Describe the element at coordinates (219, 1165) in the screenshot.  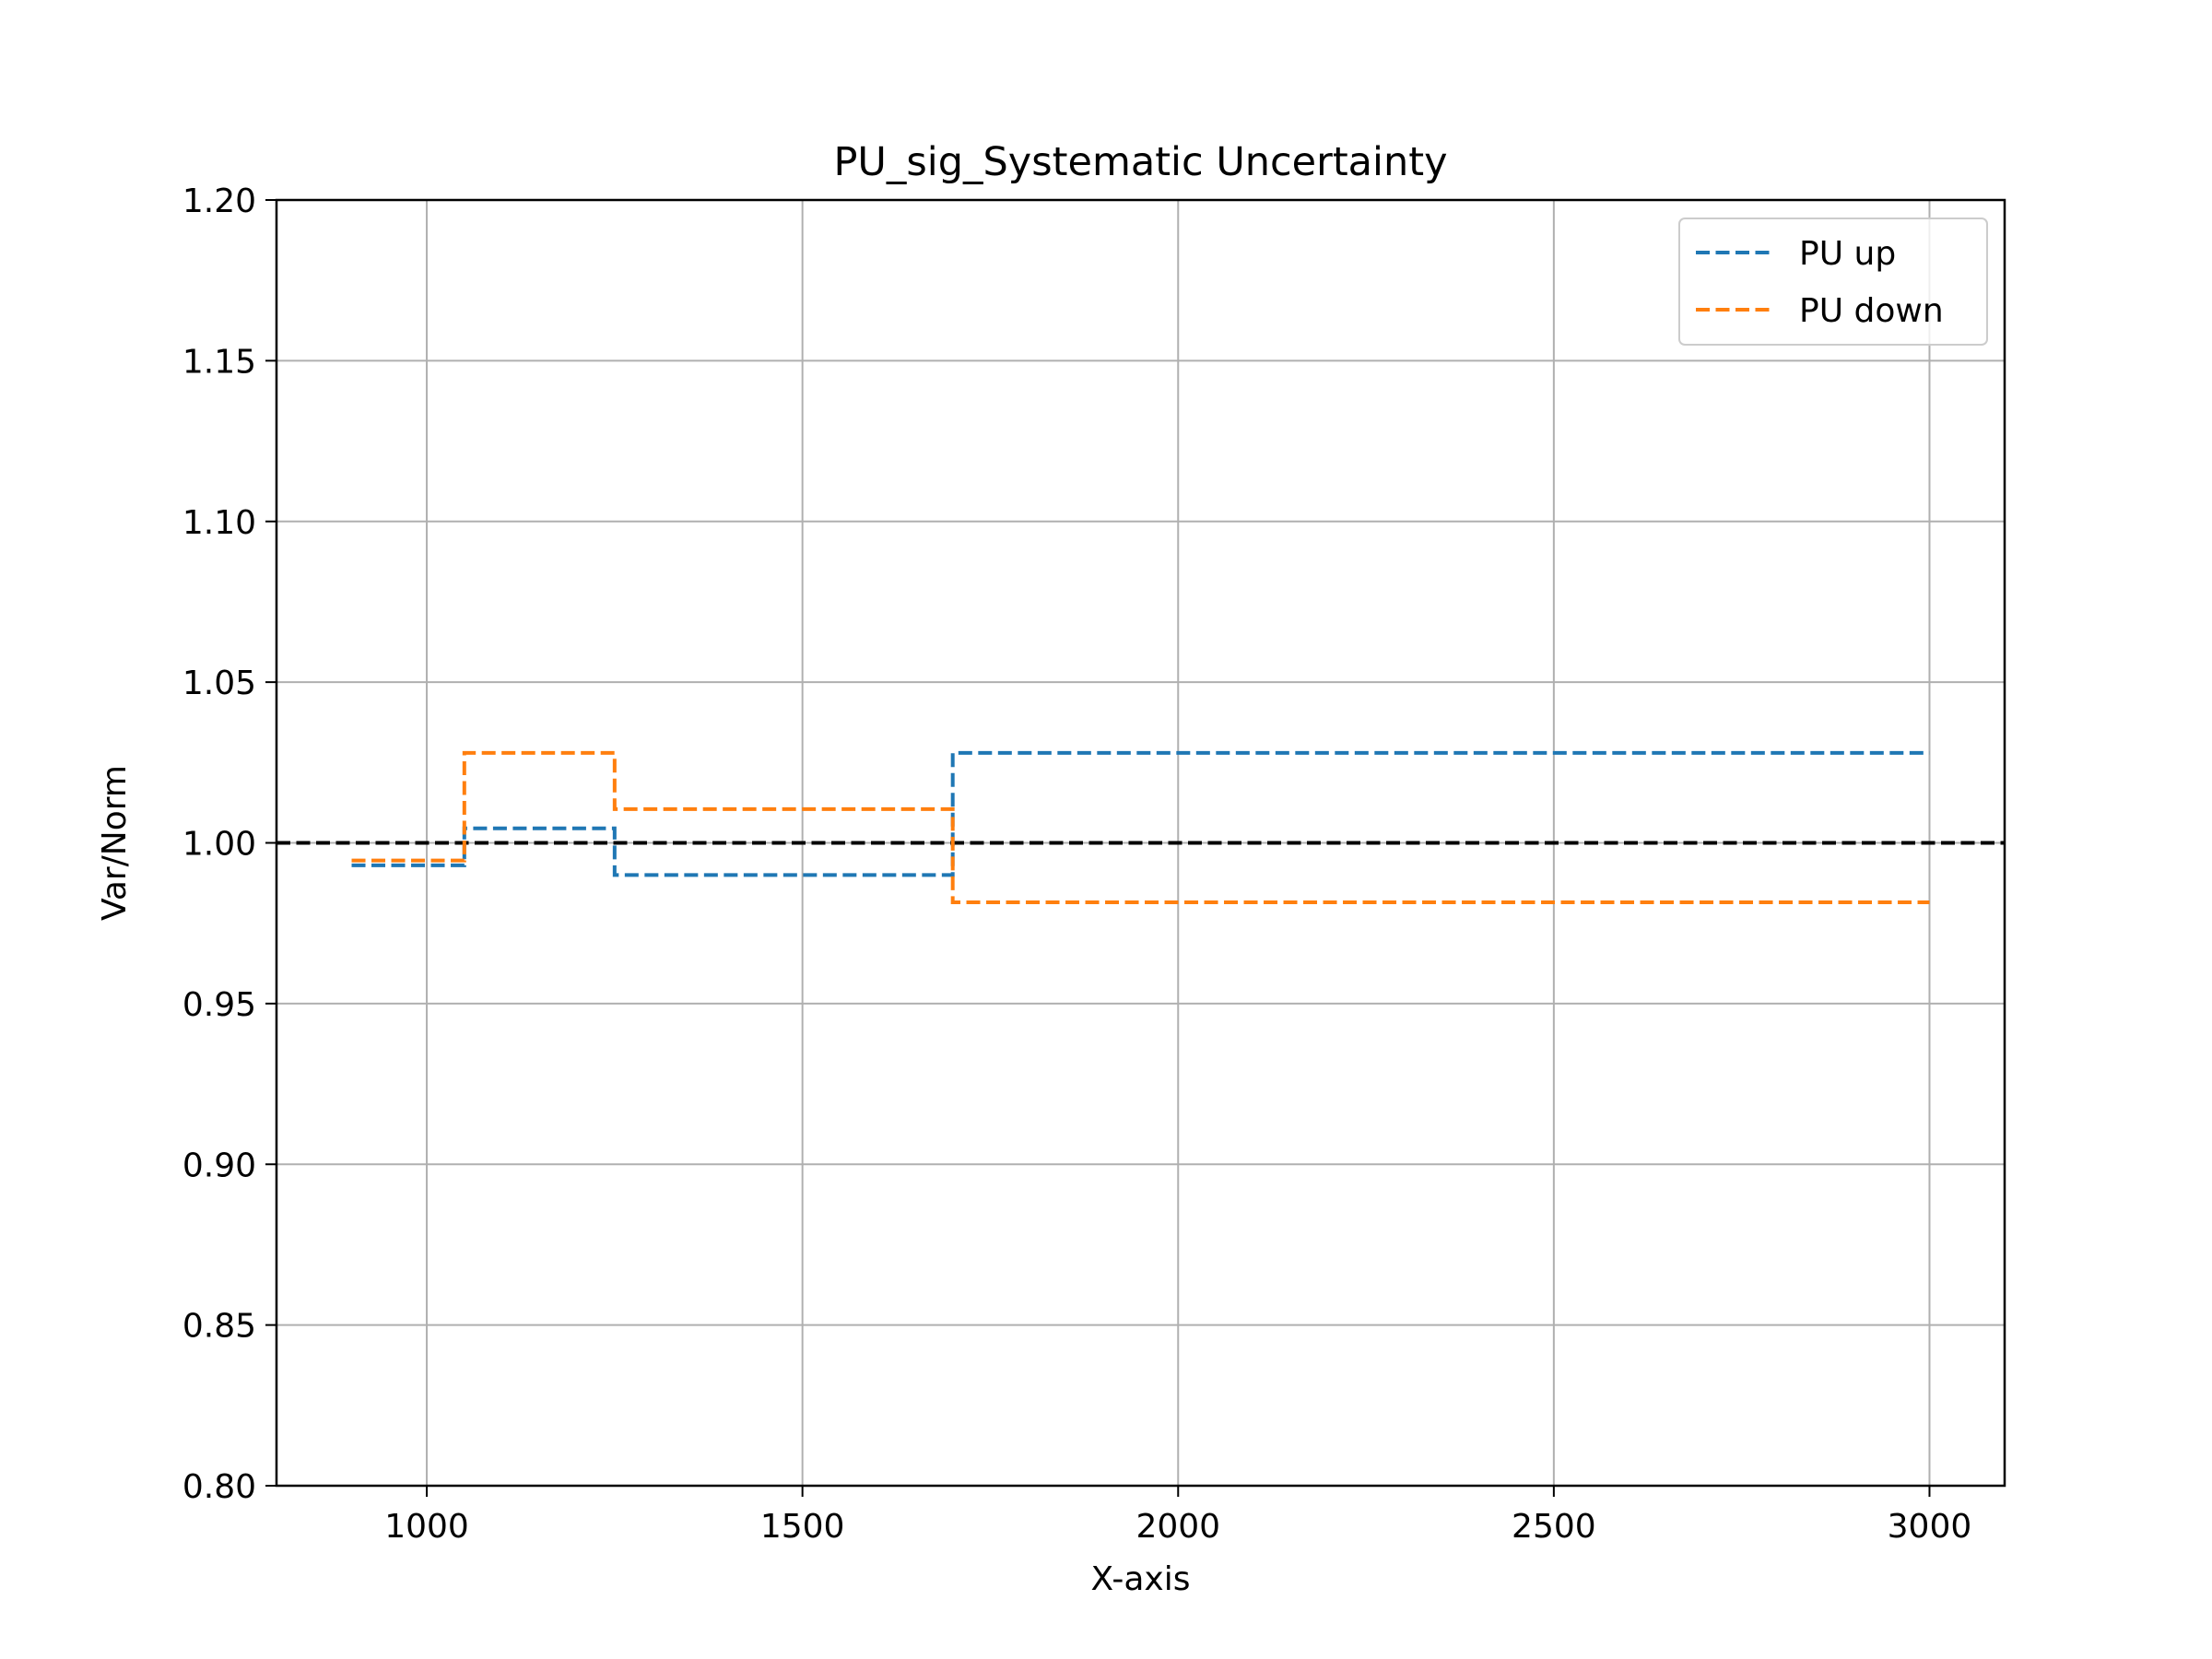
I see `y-tick-label: 0.90` at that location.